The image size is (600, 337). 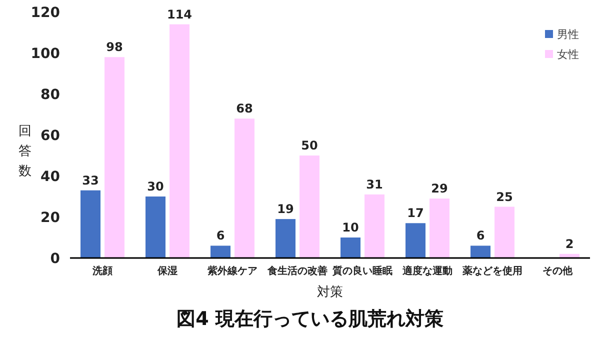 What do you see at coordinates (114, 47) in the screenshot?
I see `data-label: 98` at bounding box center [114, 47].